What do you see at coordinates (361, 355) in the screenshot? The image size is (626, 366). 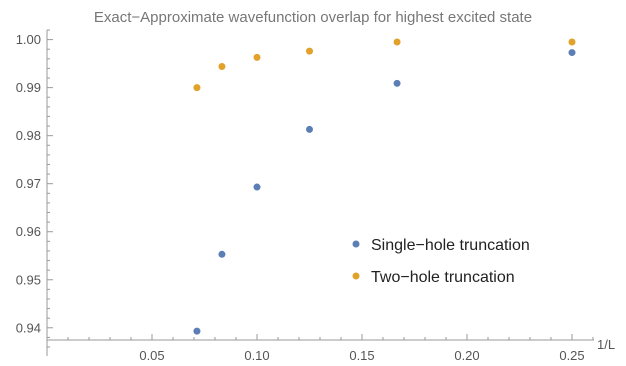 I see `x-tick-label: 0.15` at bounding box center [361, 355].